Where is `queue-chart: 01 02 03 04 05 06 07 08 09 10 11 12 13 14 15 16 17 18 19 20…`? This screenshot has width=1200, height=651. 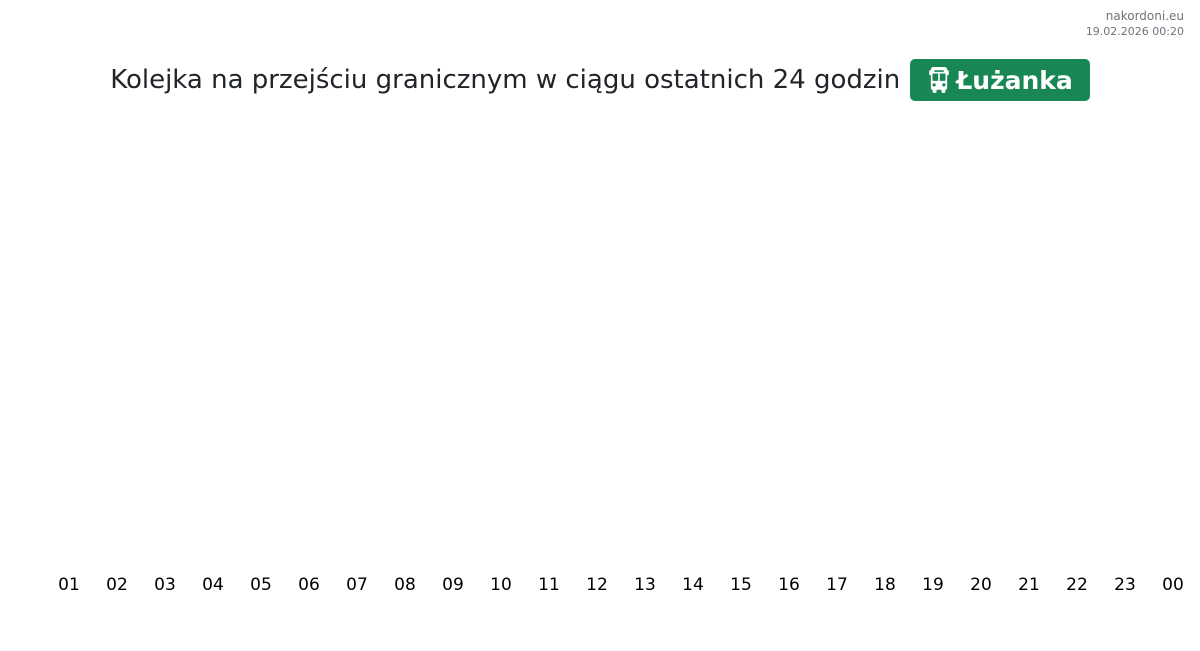
queue-chart: 01 02 03 04 05 06 07 08 09 10 11 12 13 14 15 16 17 18 19 20… is located at coordinates (621, 585).